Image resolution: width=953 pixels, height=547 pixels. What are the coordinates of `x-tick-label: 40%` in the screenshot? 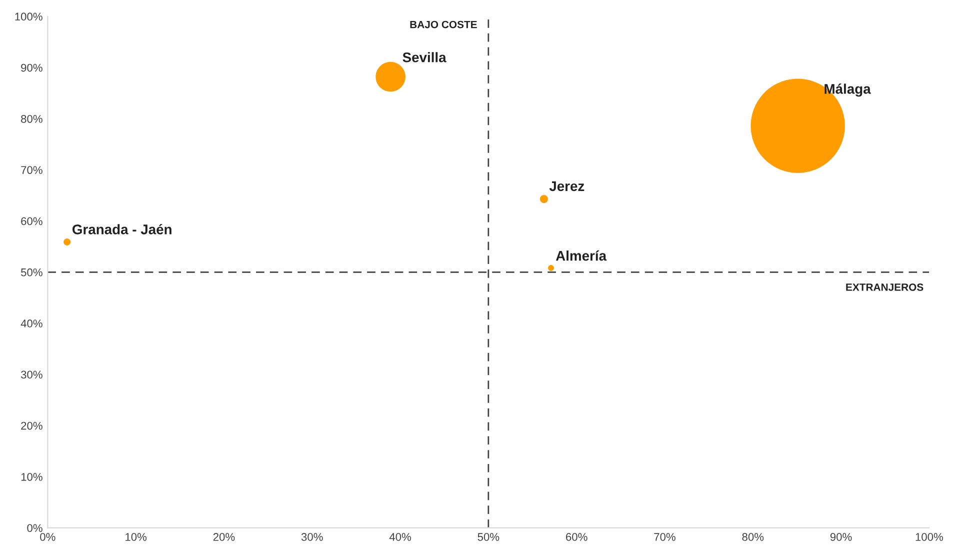 It's located at (400, 537).